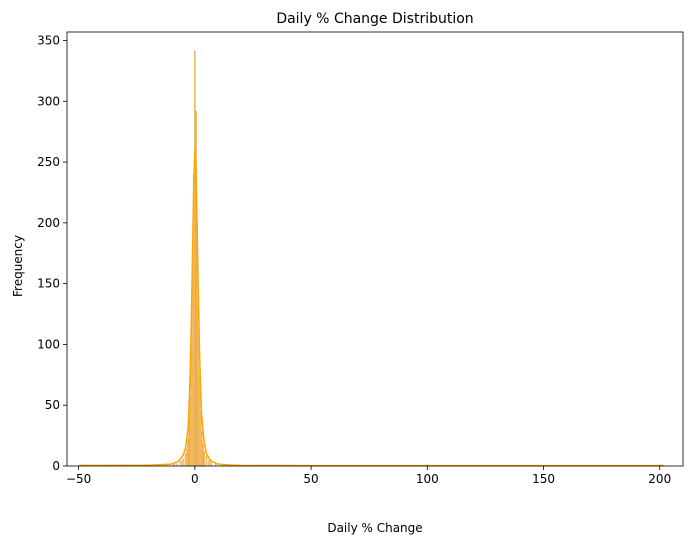  Describe the element at coordinates (78, 479) in the screenshot. I see `x-tick-label: −50` at that location.